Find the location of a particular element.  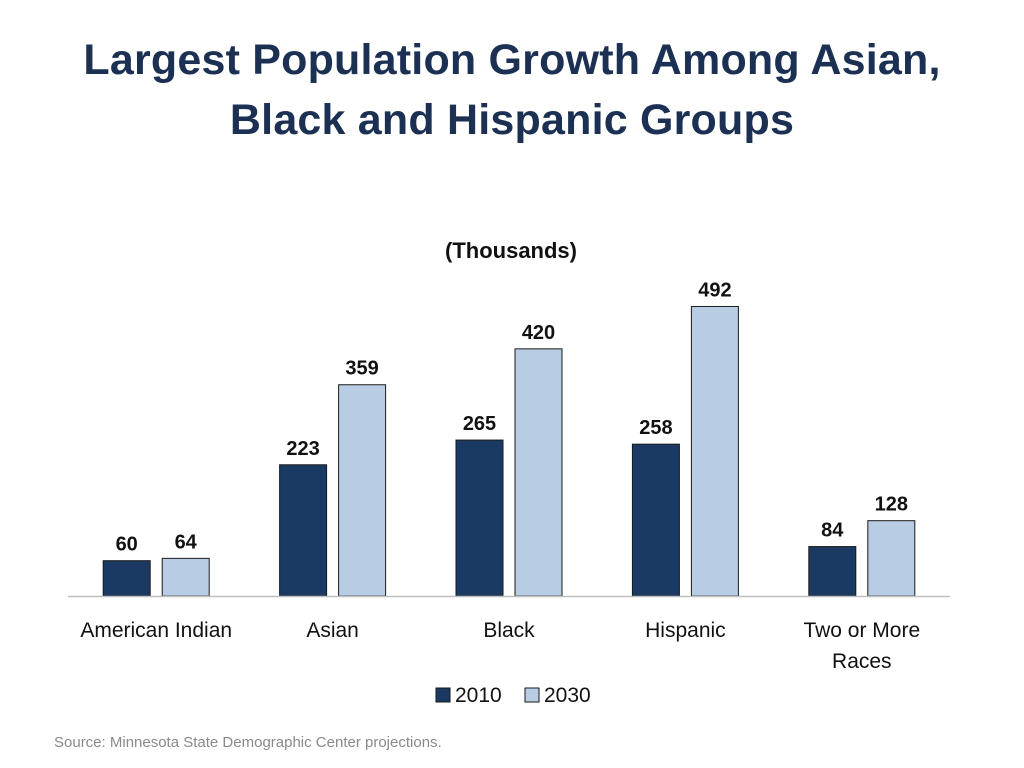

data-label-2010-2: 265 is located at coordinates (479, 424).